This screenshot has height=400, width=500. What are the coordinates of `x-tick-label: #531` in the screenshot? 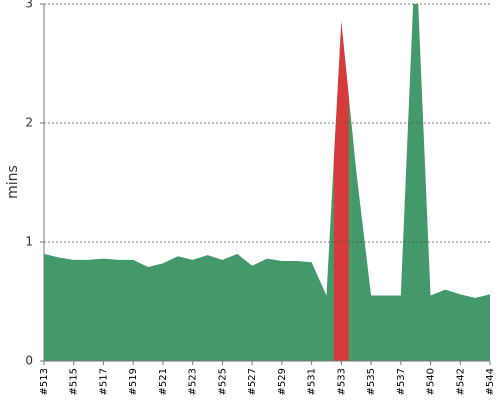 It's located at (312, 381).